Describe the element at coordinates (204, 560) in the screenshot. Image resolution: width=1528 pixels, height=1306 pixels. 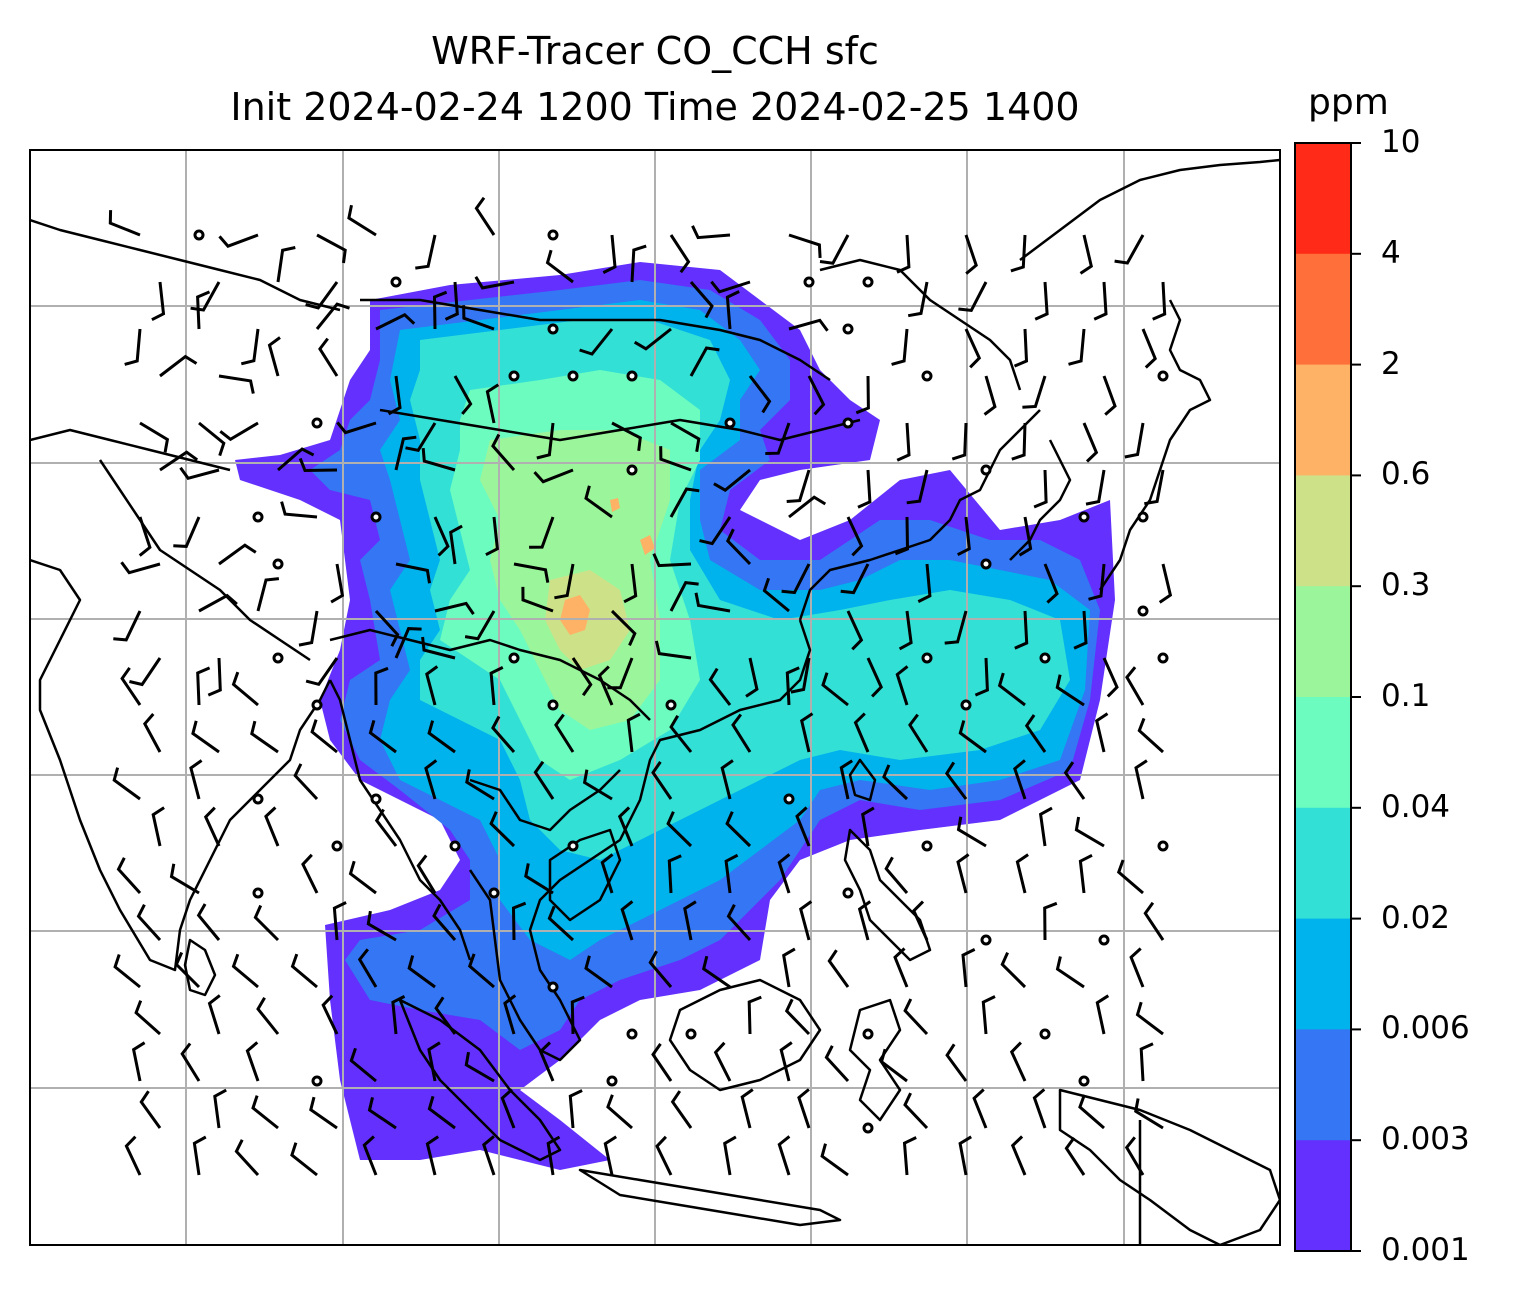
I see `border-afghan` at that location.